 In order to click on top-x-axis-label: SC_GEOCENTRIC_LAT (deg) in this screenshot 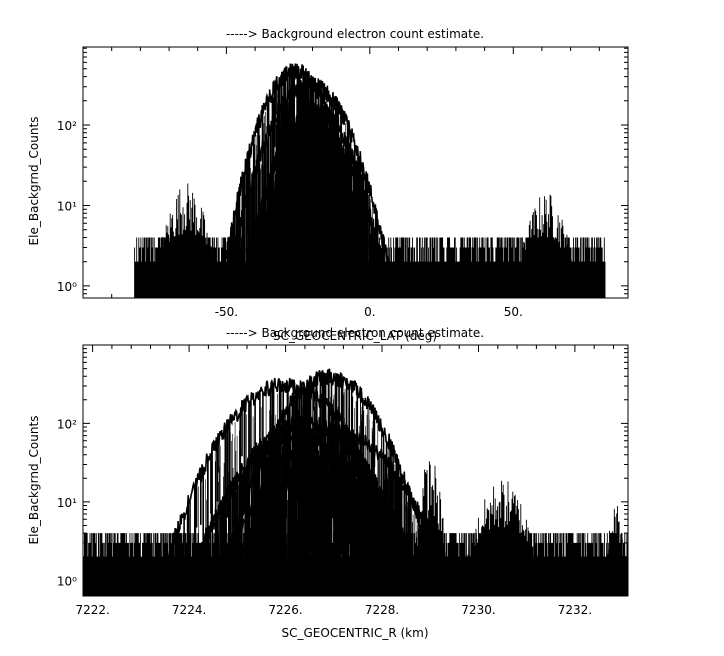, I will do `click(355, 336)`.